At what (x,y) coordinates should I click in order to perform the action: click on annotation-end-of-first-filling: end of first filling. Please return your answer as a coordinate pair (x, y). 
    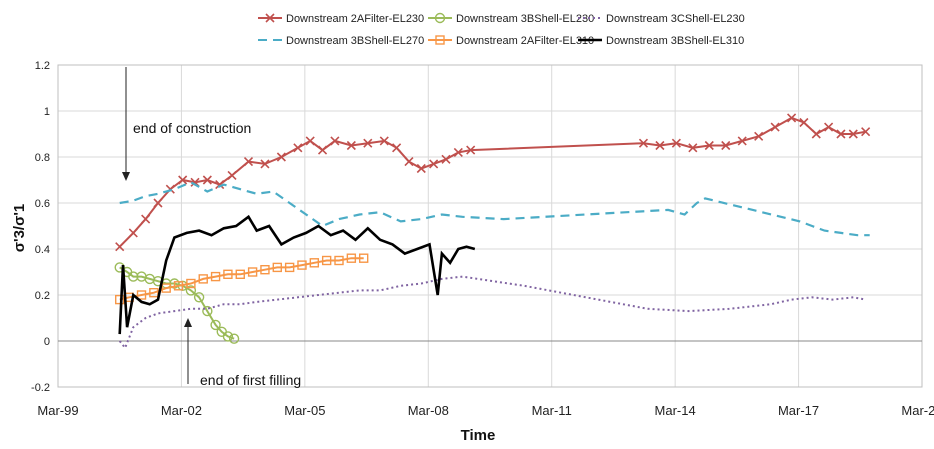
    Looking at the image, I should click on (250, 380).